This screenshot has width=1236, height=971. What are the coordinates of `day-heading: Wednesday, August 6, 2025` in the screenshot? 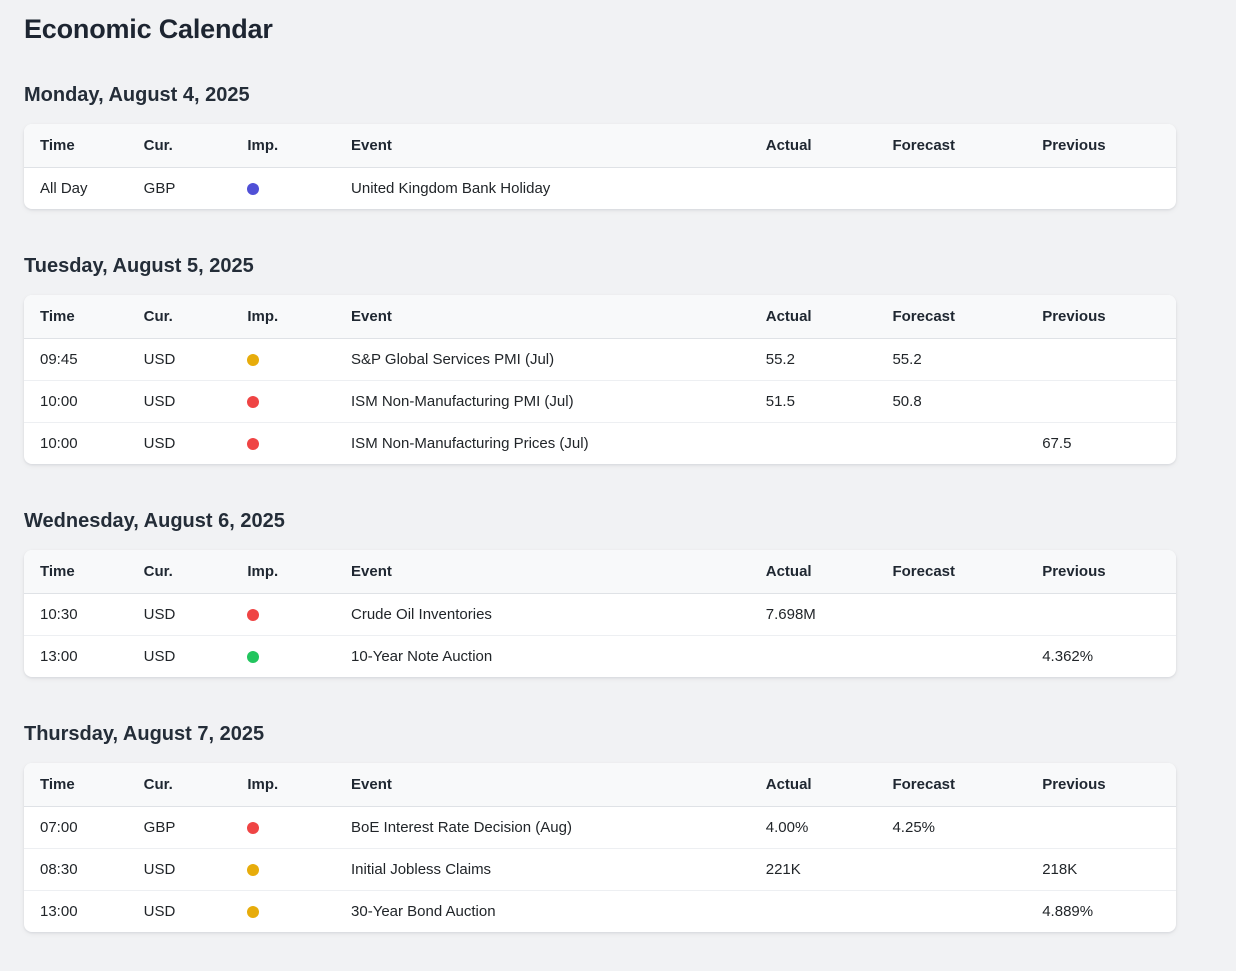 It's located at (154, 520).